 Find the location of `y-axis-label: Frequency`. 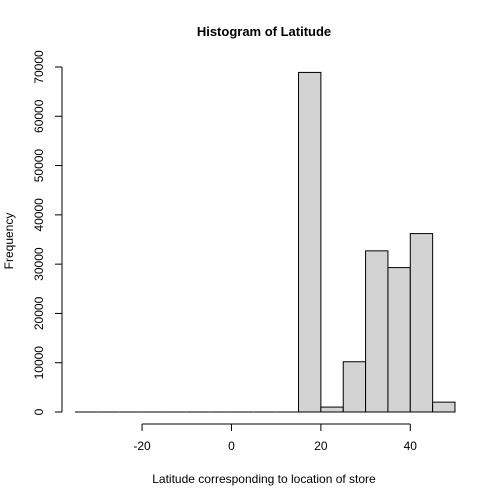

y-axis-label: Frequency is located at coordinates (9, 241).